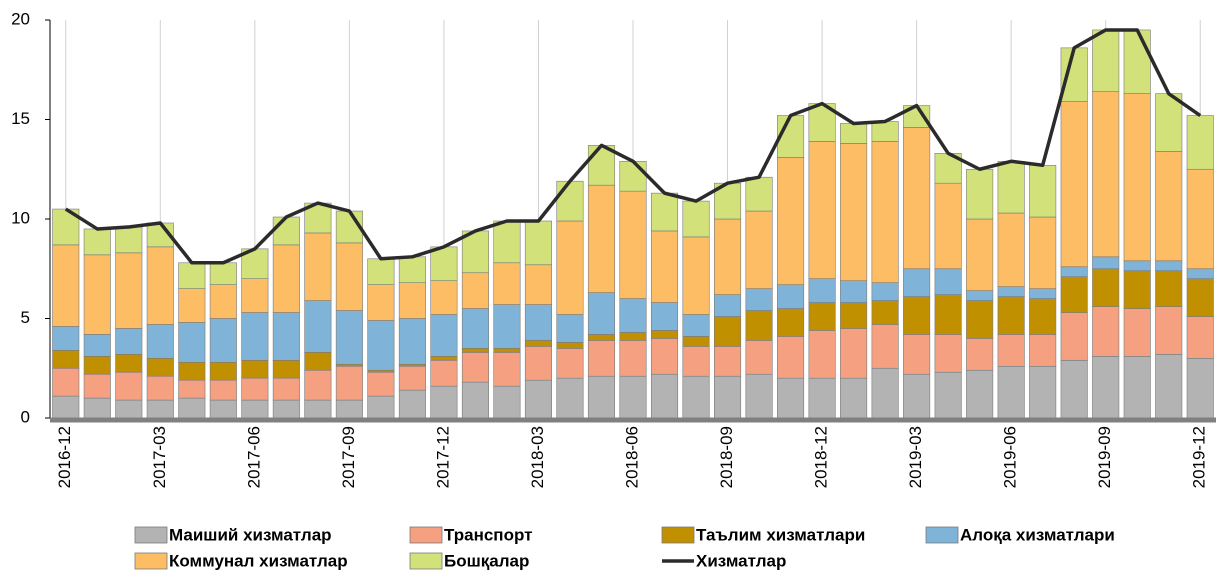 The width and height of the screenshot is (1216, 574). Describe the element at coordinates (159, 457) in the screenshot. I see `x-tick-label: 2017-03` at that location.